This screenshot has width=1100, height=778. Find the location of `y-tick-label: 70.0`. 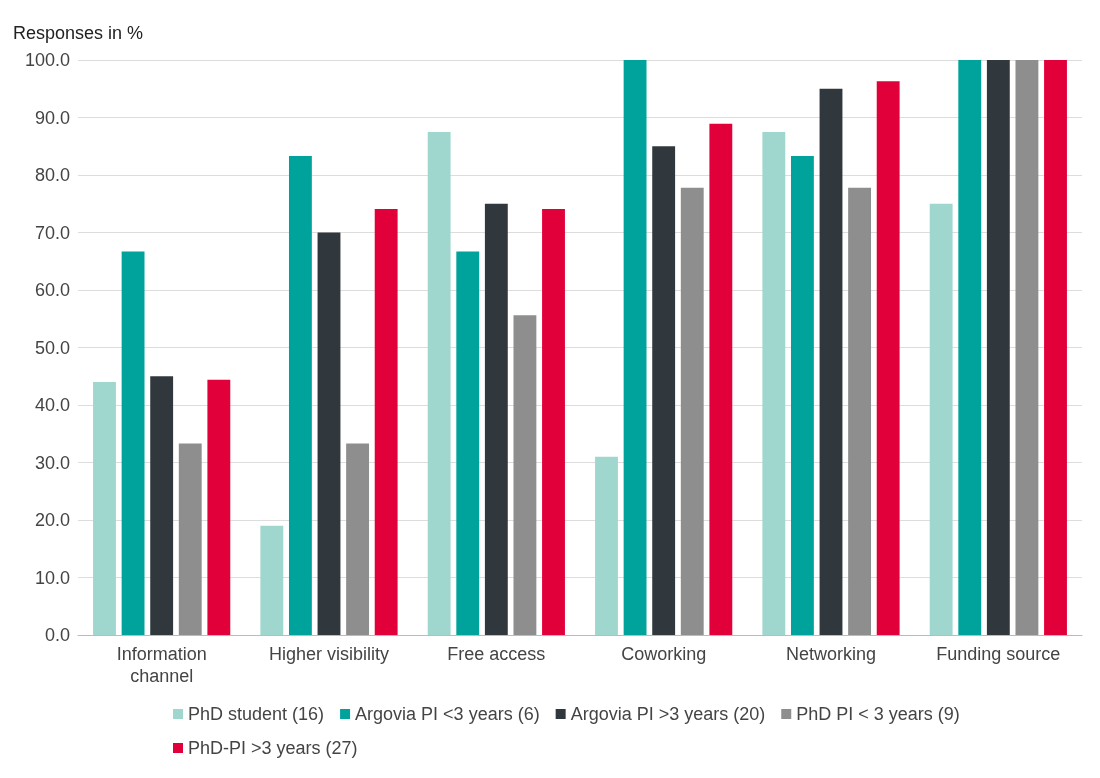

y-tick-label: 70.0 is located at coordinates (52, 232).